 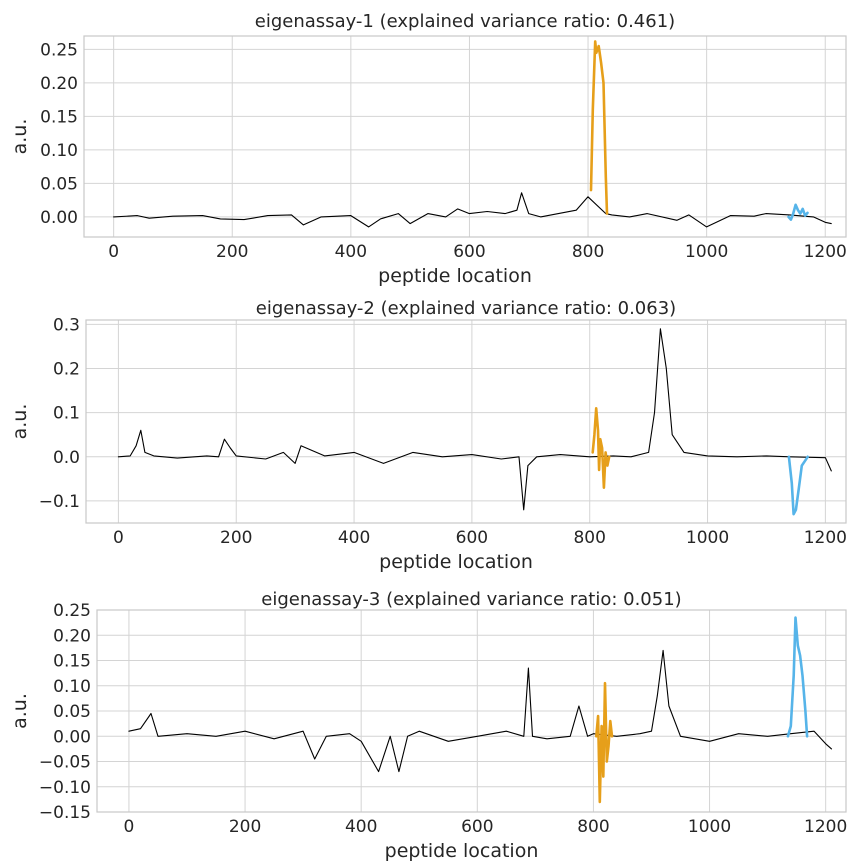 I want to click on y-tick-label: −0.1, so click(x=59, y=502).